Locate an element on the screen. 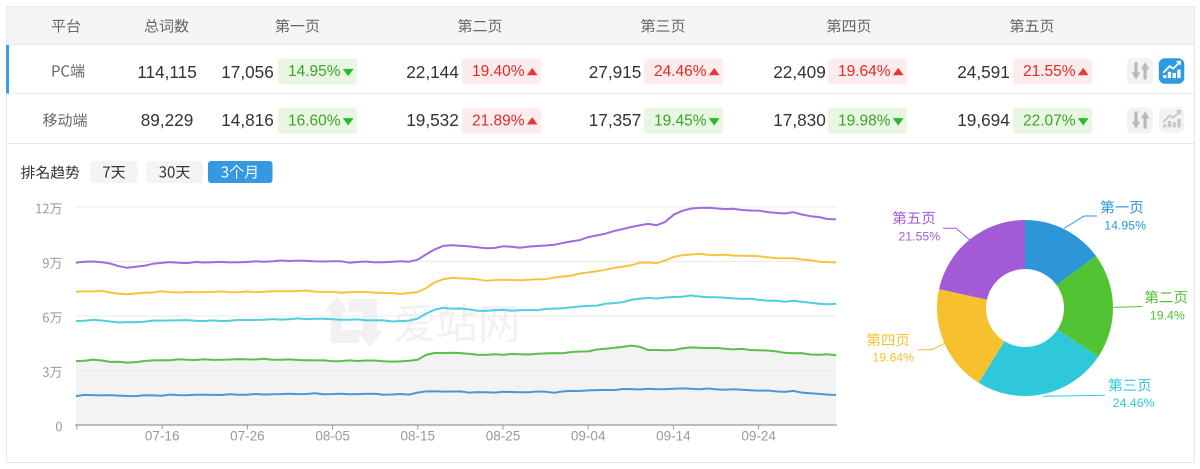 The width and height of the screenshot is (1200, 469). svg-text: 07-26 is located at coordinates (247, 435).